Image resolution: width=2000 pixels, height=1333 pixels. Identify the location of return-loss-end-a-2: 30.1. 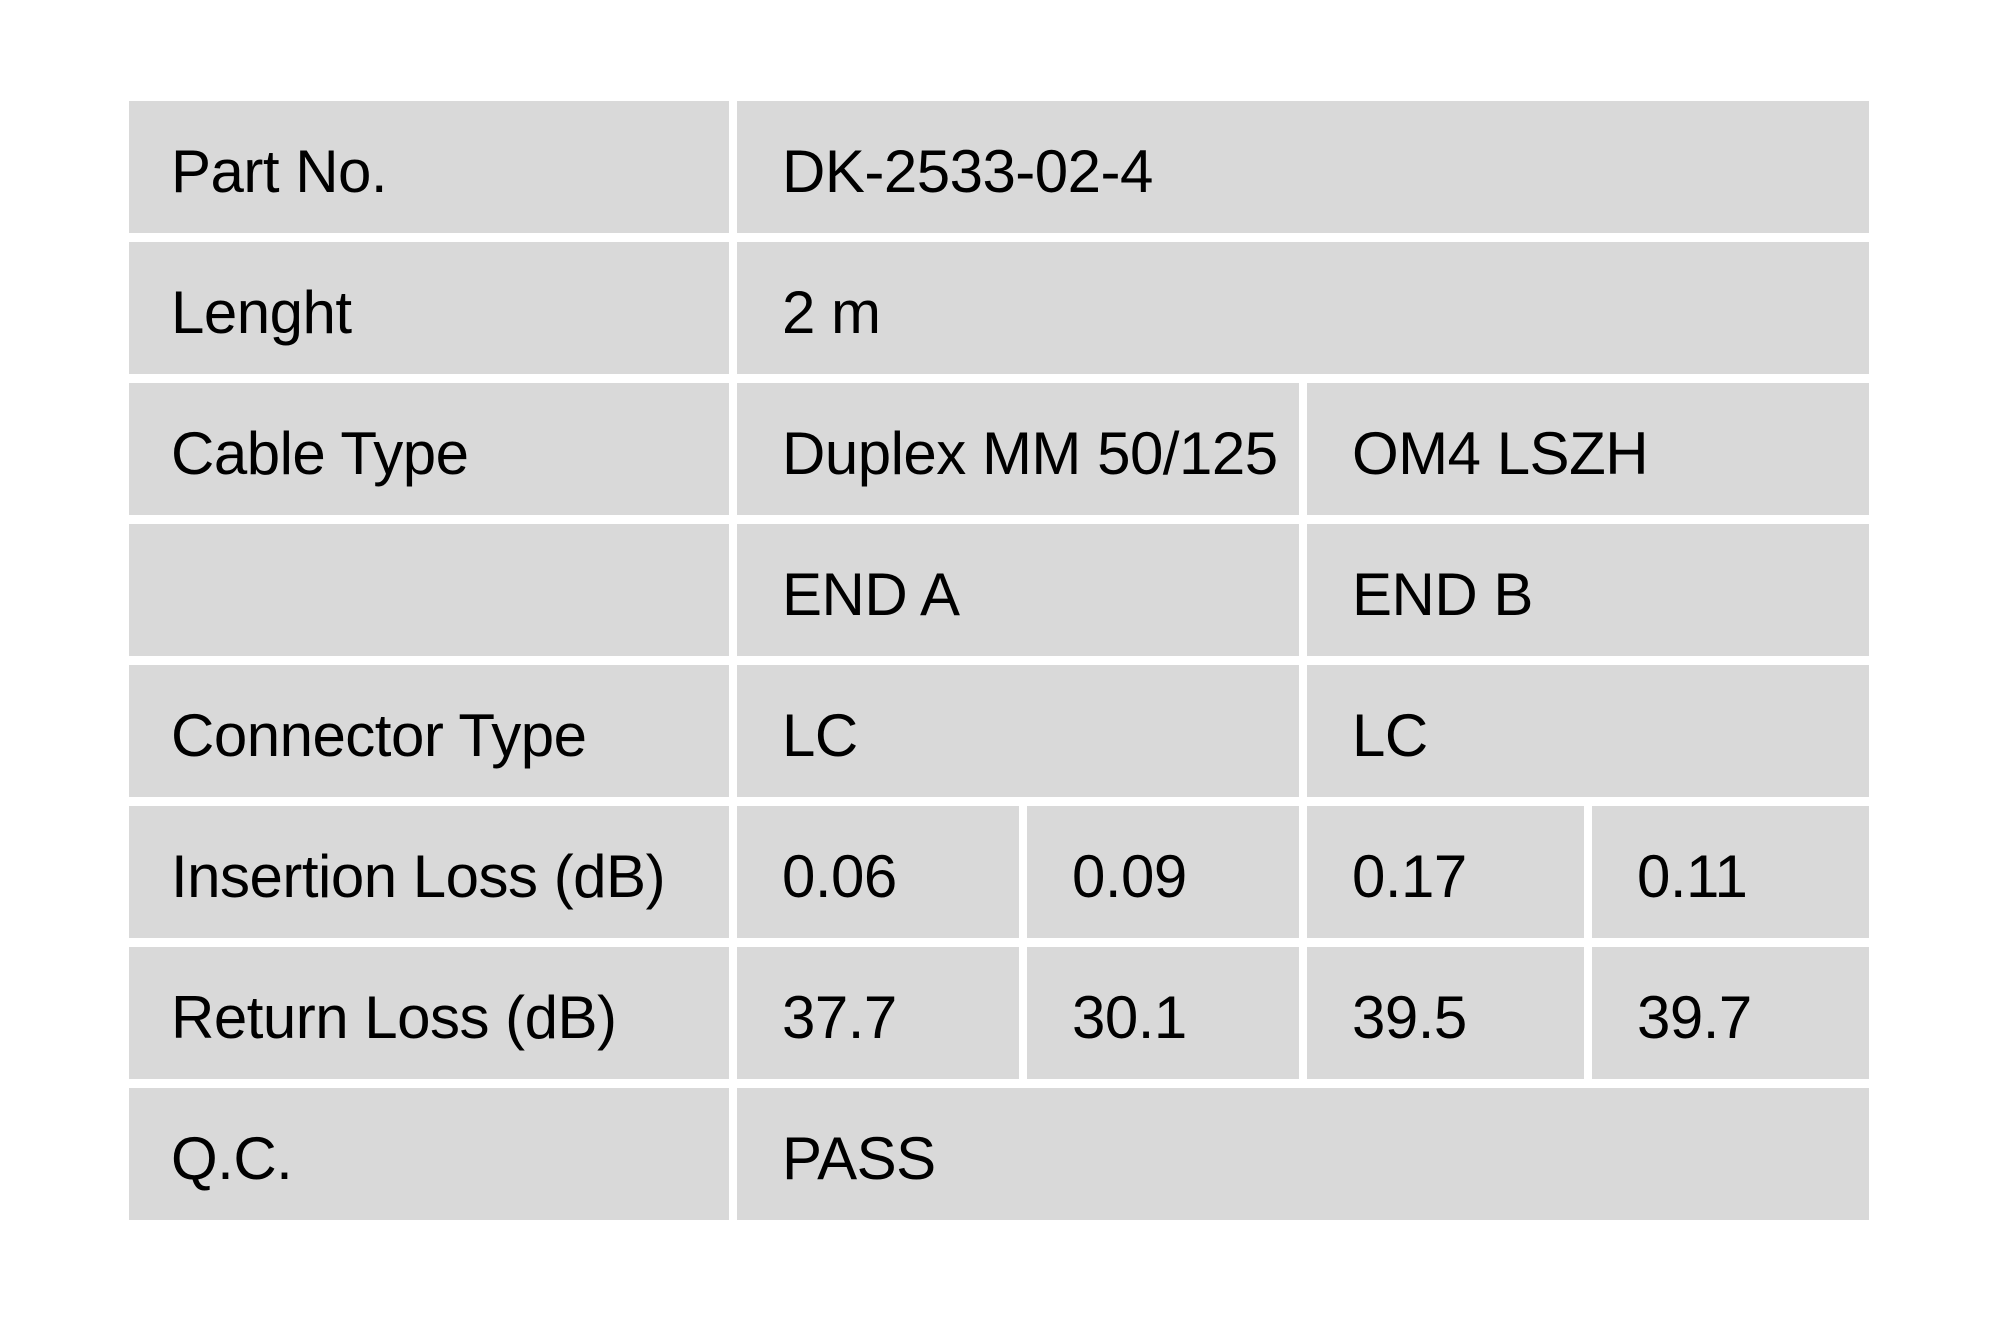
(1163, 1013).